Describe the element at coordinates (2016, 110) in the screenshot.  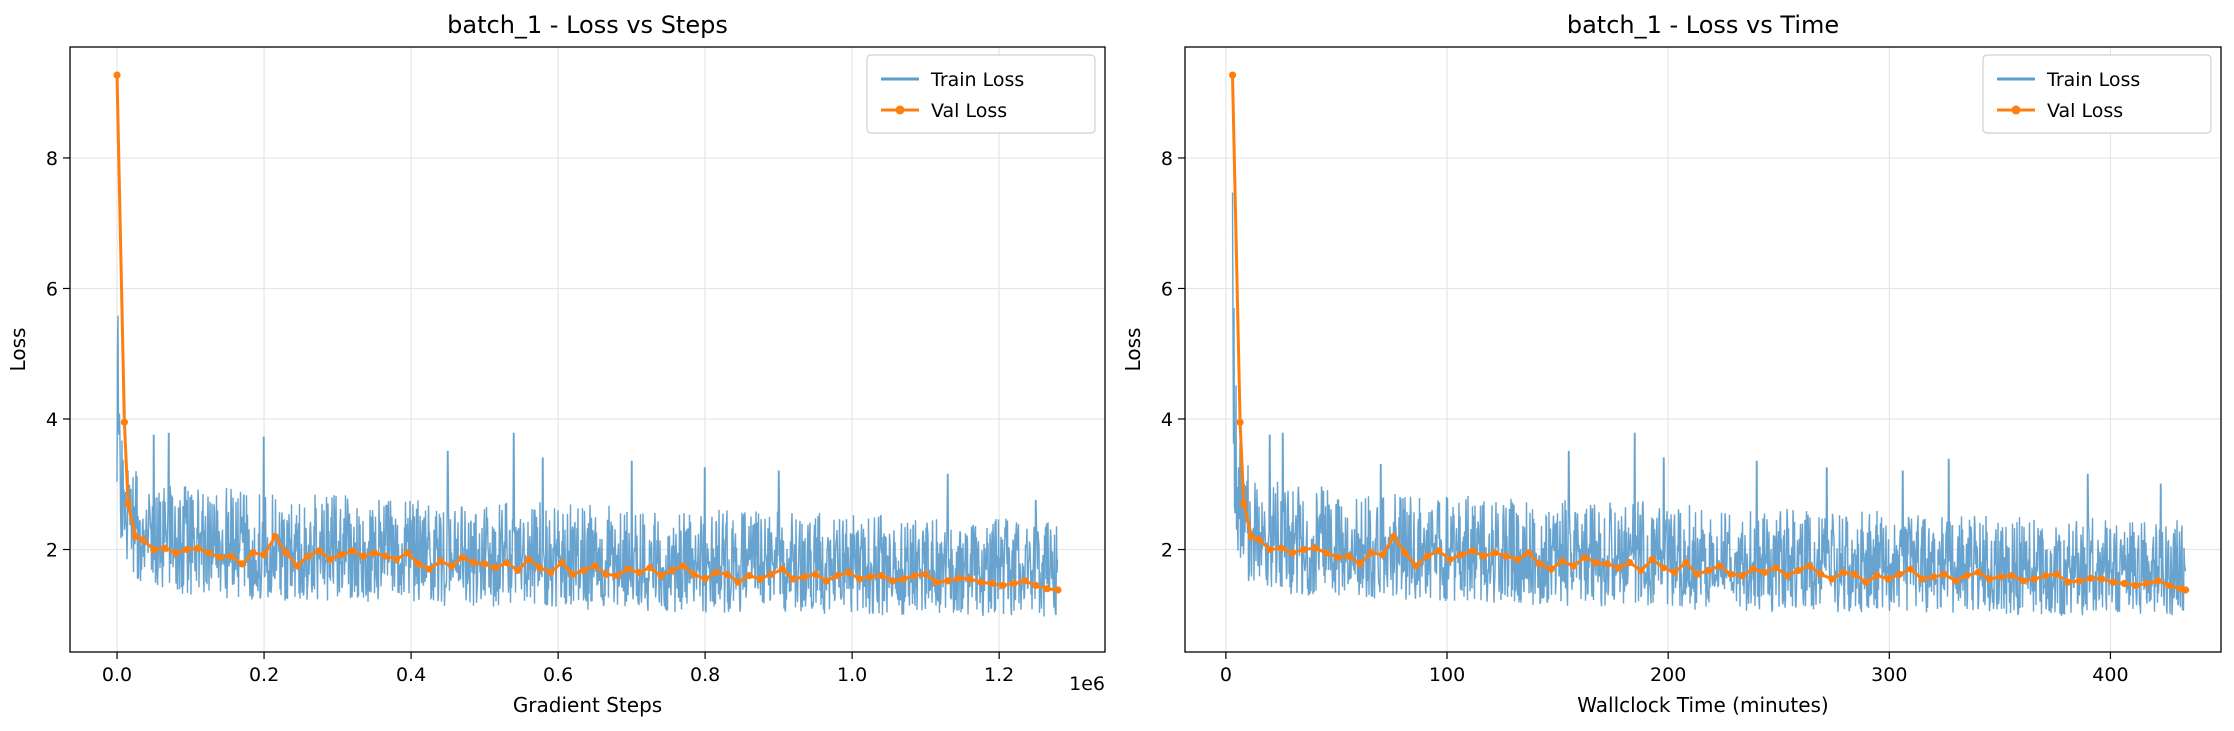
I see `legend-val-marker` at that location.